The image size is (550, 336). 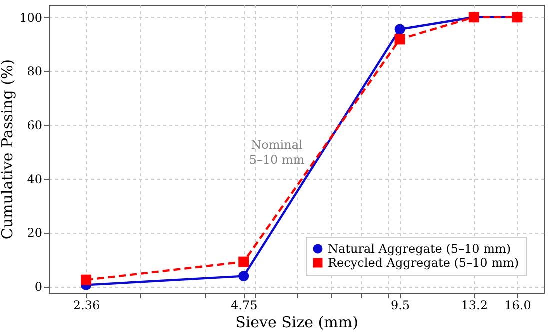 I want to click on y-tick-label: 100, so click(x=31, y=17).